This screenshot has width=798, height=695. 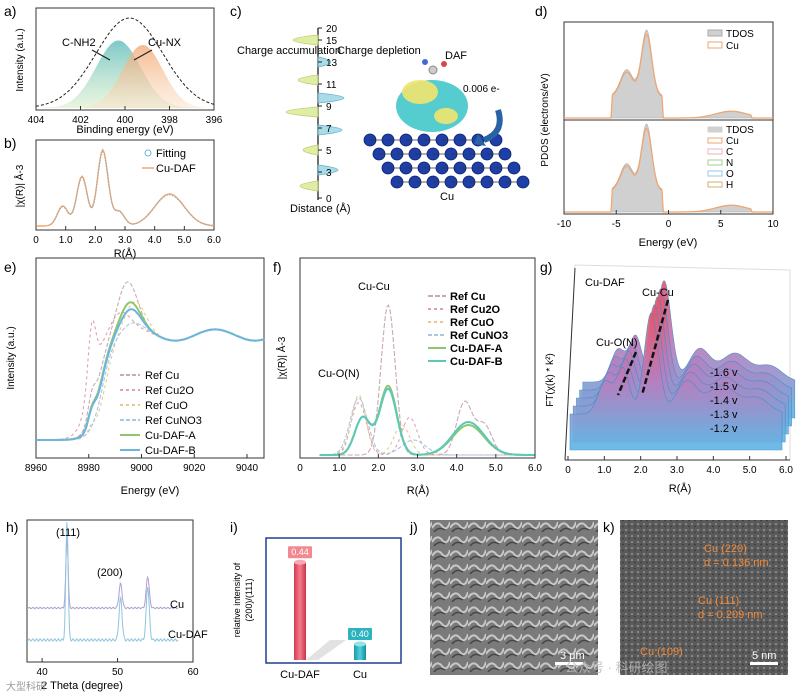 What do you see at coordinates (627, 373) in the screenshot?
I see `g-dash-cu-o` at bounding box center [627, 373].